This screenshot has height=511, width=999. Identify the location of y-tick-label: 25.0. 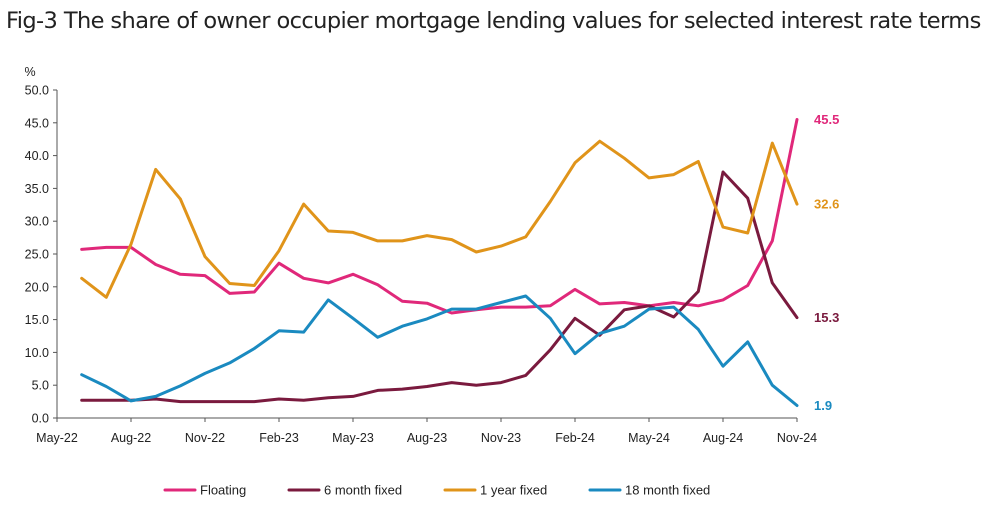
(37, 255).